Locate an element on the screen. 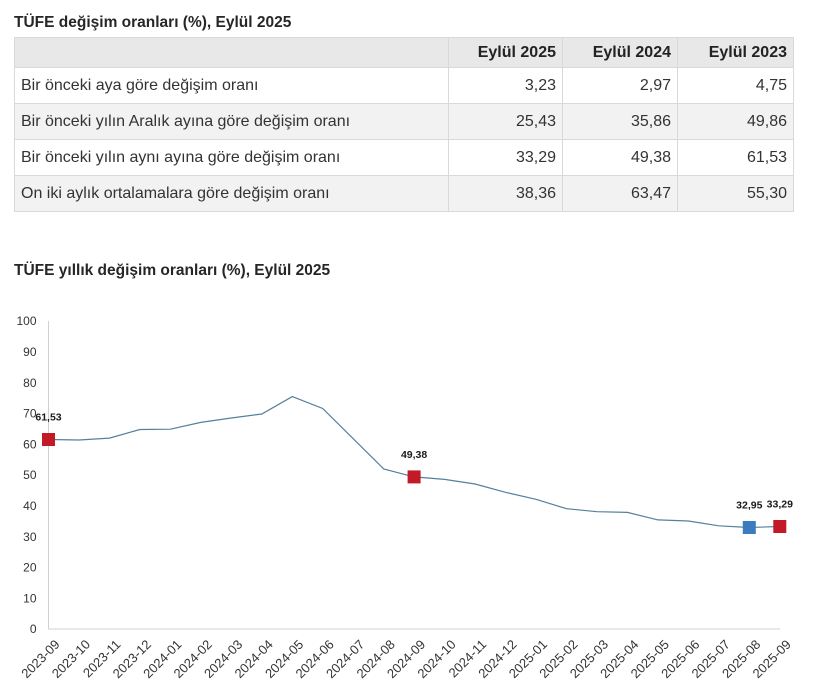 The image size is (815, 695). svg-text: 61,53 is located at coordinates (48, 418).